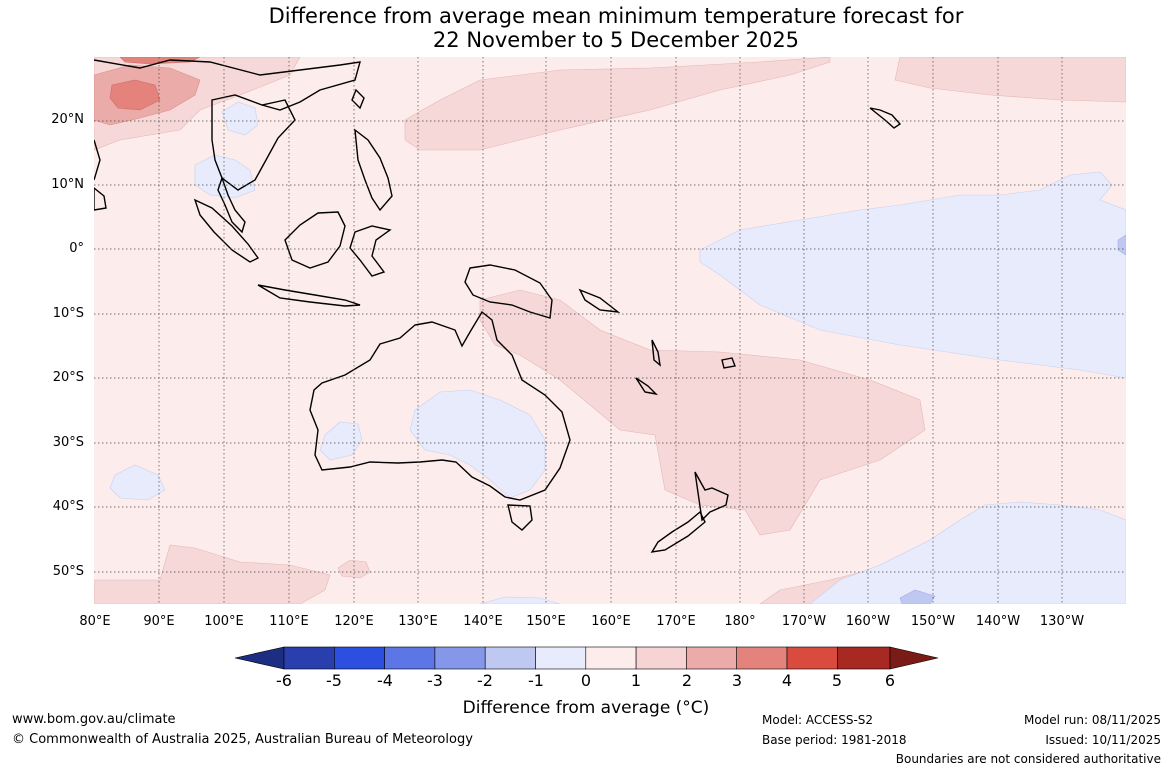 Image resolution: width=1173 pixels, height=770 pixels. Describe the element at coordinates (224, 621) in the screenshot. I see `lon-label-100e: 100°E` at that location.